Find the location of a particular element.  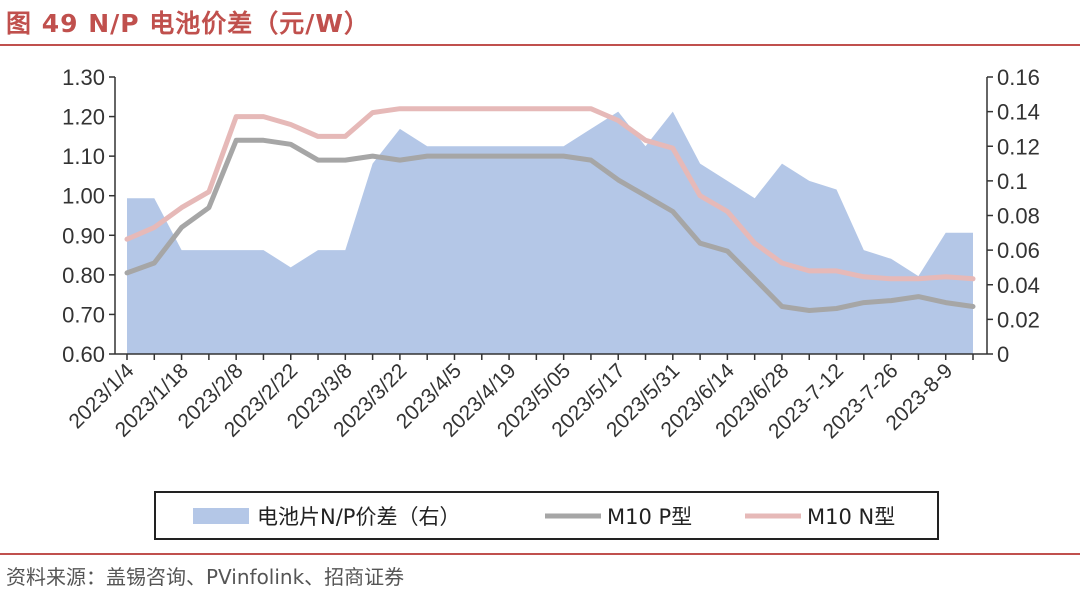

source-note: 资料来源：盖锡咨询、PVinfolink、招商证券 is located at coordinates (205, 577).